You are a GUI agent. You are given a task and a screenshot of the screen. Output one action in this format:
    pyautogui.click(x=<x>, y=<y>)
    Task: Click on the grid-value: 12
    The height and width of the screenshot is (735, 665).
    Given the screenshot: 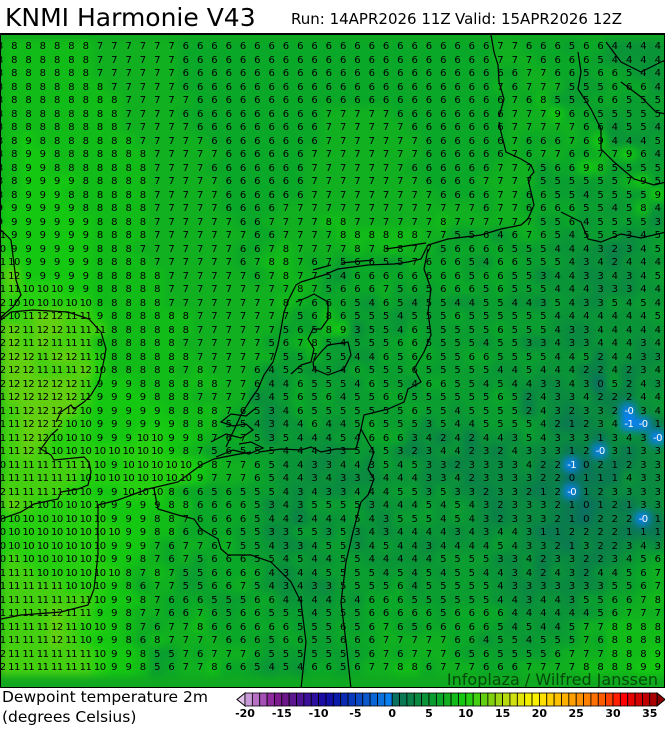 What is the action you would take?
    pyautogui.click(x=43, y=384)
    